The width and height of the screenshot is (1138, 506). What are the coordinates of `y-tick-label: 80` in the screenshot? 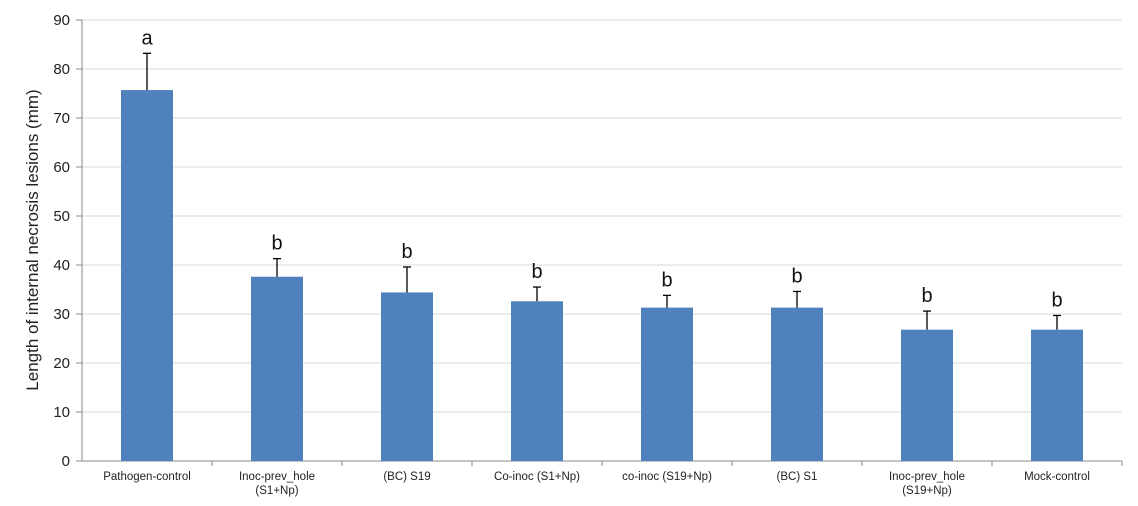 It's located at (61, 69).